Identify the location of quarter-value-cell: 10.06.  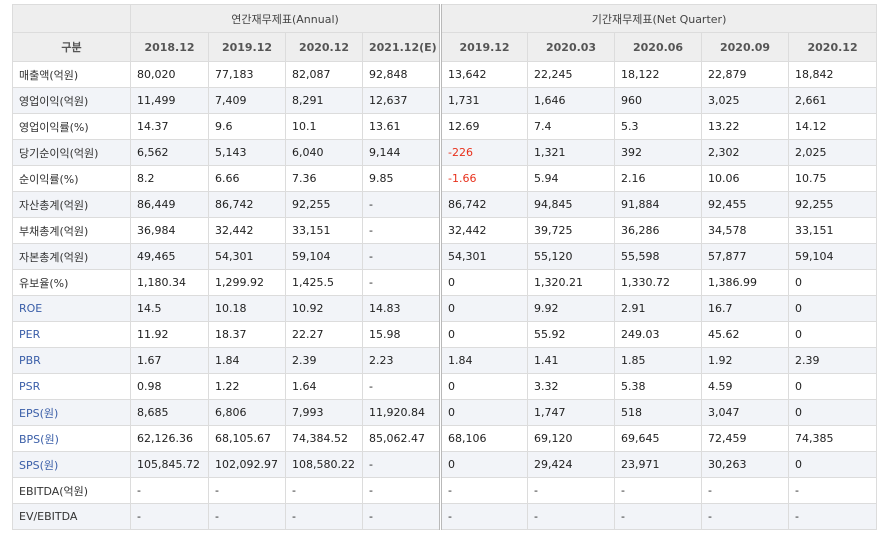
(745, 178).